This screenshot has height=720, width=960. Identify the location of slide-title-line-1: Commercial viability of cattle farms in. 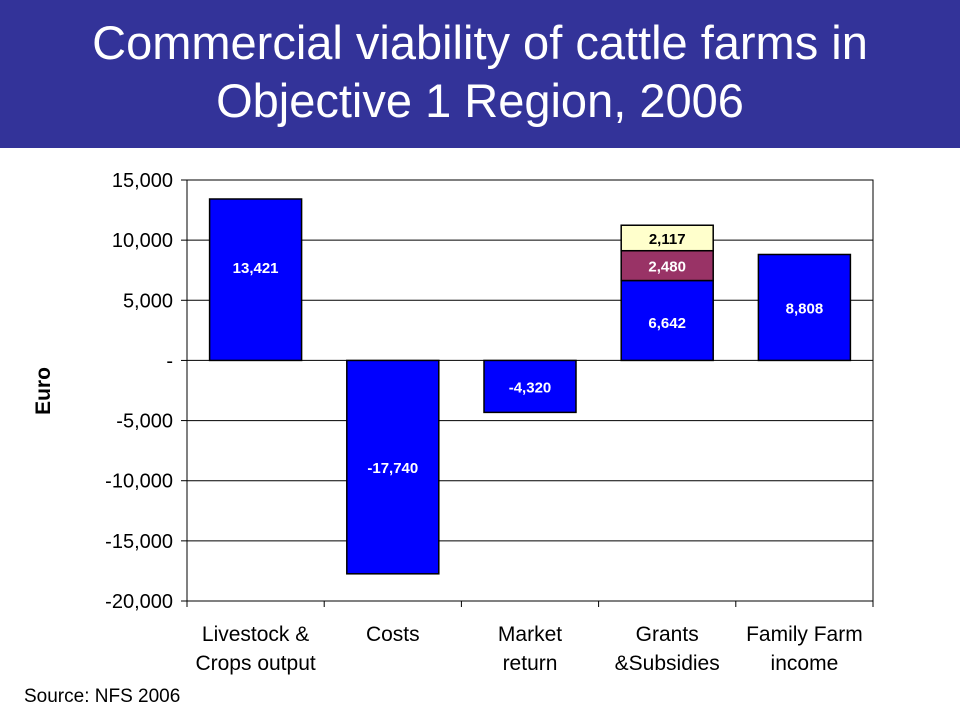
(480, 42).